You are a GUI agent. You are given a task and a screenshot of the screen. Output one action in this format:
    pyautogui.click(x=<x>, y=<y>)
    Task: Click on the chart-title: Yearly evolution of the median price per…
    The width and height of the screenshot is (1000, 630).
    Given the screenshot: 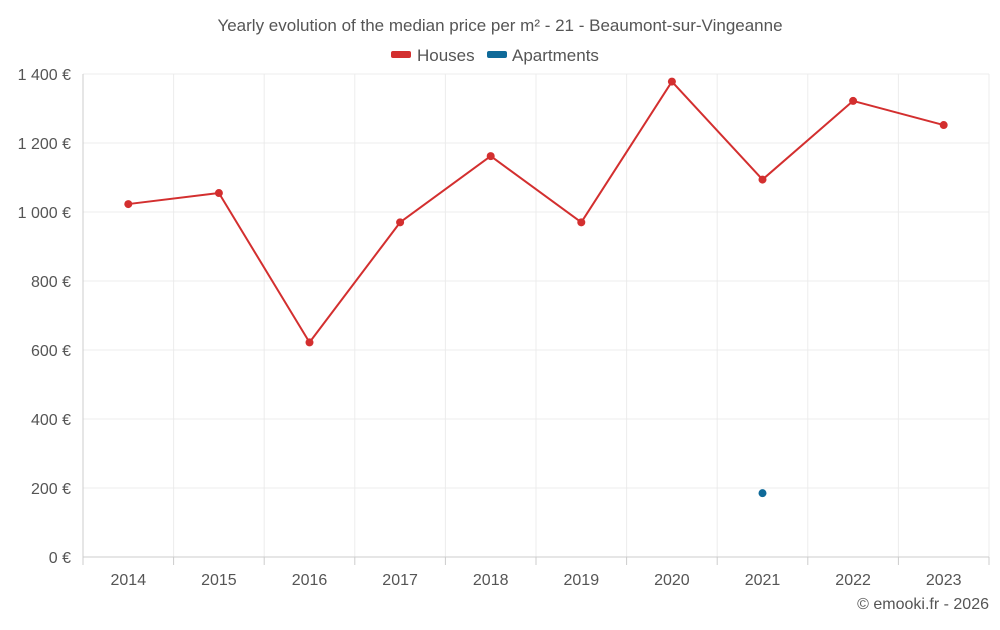 What is the action you would take?
    pyautogui.click(x=499, y=25)
    